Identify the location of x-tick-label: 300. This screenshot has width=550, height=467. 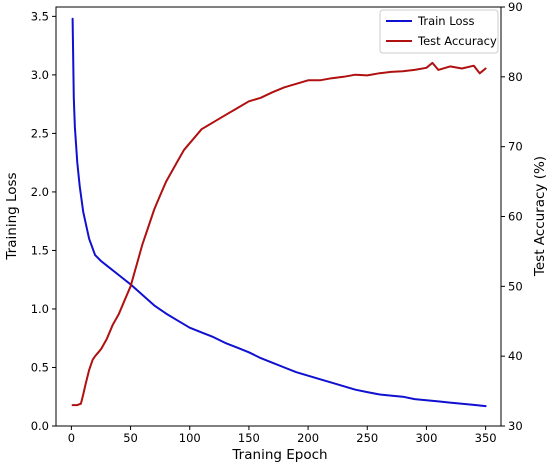
(426, 438).